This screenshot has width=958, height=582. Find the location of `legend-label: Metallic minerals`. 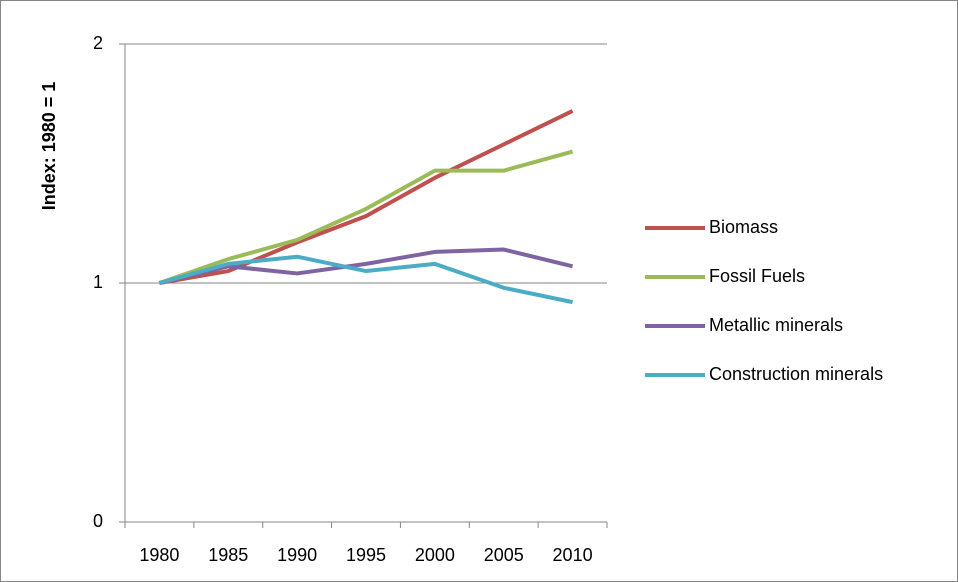

legend-label: Metallic minerals is located at coordinates (776, 325).